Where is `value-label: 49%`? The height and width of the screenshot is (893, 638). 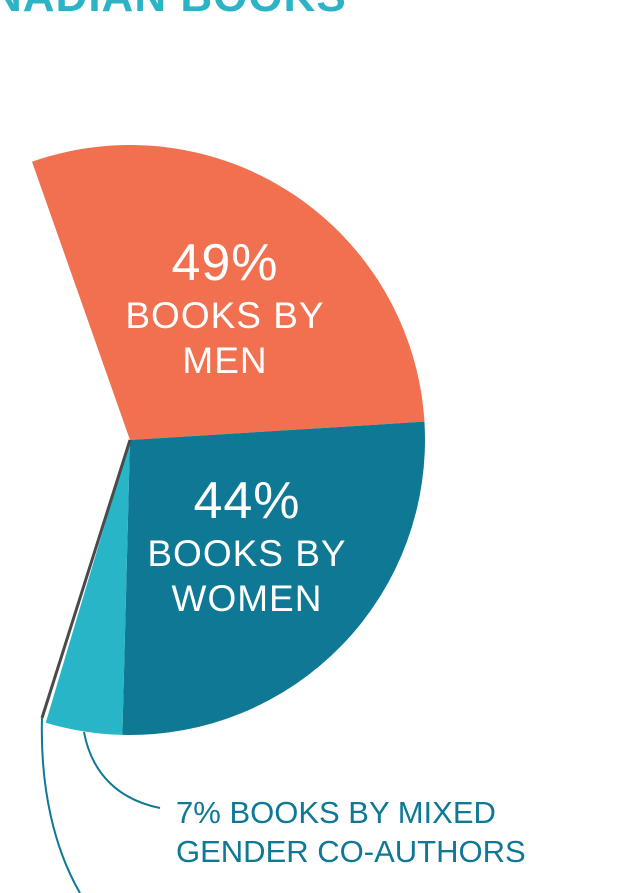 value-label: 49% is located at coordinates (225, 263).